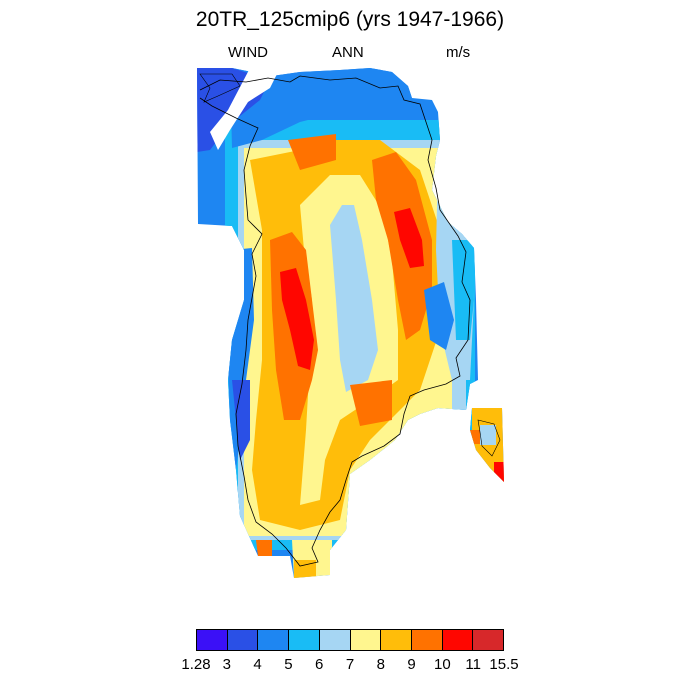 This screenshot has width=700, height=700. Describe the element at coordinates (489, 438) in the screenshot. I see `island-outline` at that location.